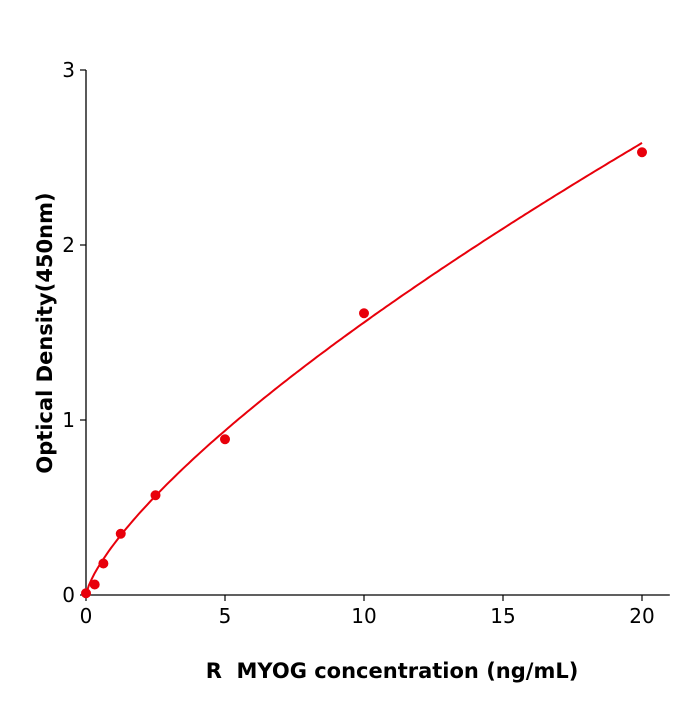  Describe the element at coordinates (86, 616) in the screenshot. I see `x-tick-label: 0` at that location.